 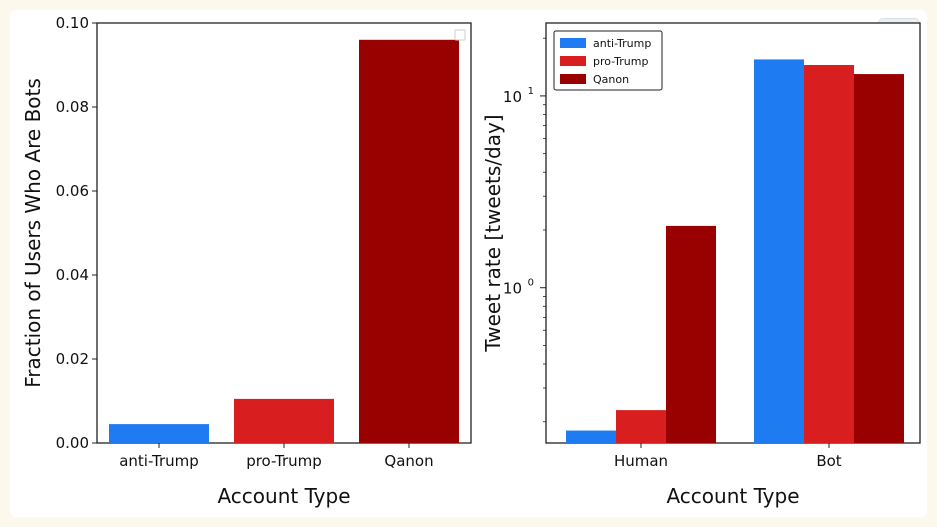 I want to click on left-x-axis-label: Account Type, so click(x=283, y=496).